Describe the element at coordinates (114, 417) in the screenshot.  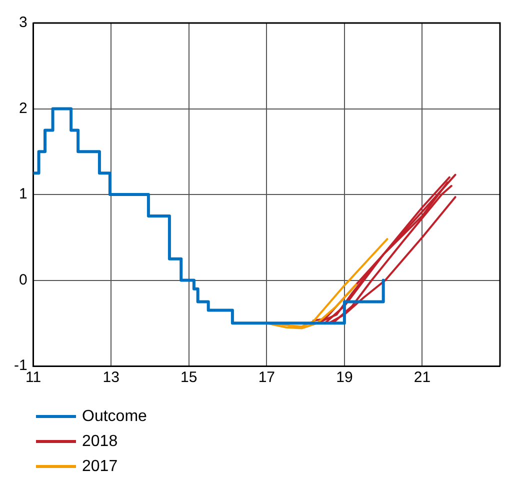
I see `legend-label: Outcome` at that location.